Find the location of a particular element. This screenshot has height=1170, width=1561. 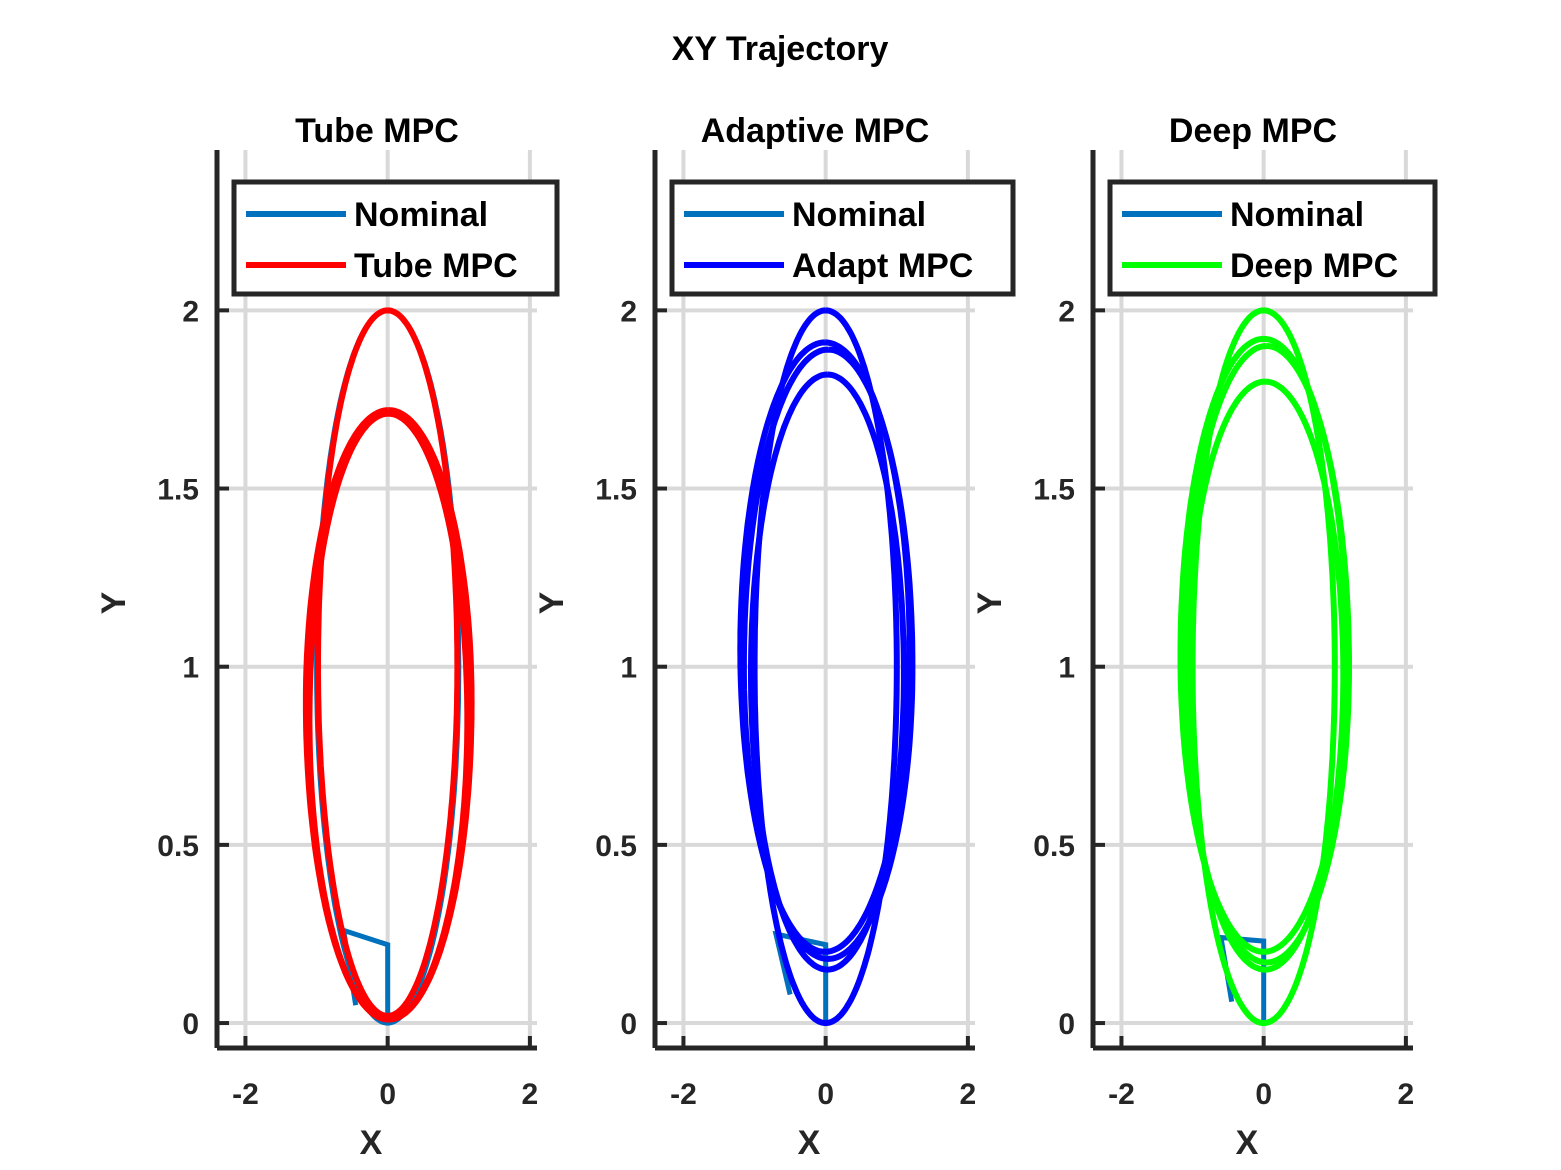

legend: Nominal Deep MPC is located at coordinates (1272, 238).